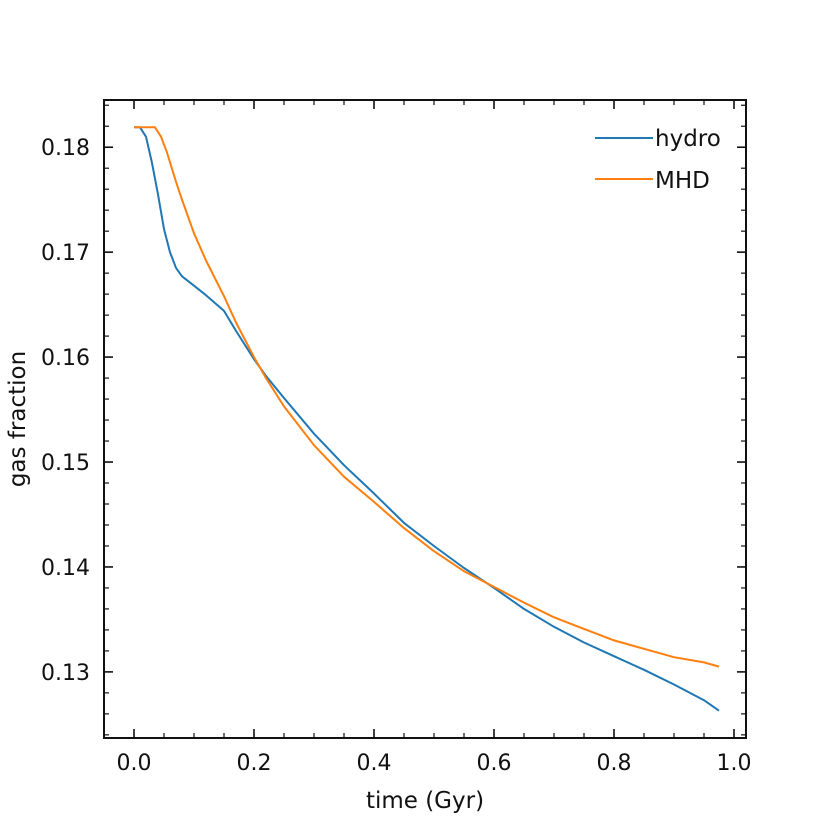 The image size is (830, 830). Describe the element at coordinates (658, 160) in the screenshot. I see `legend: hydro MHD` at that location.